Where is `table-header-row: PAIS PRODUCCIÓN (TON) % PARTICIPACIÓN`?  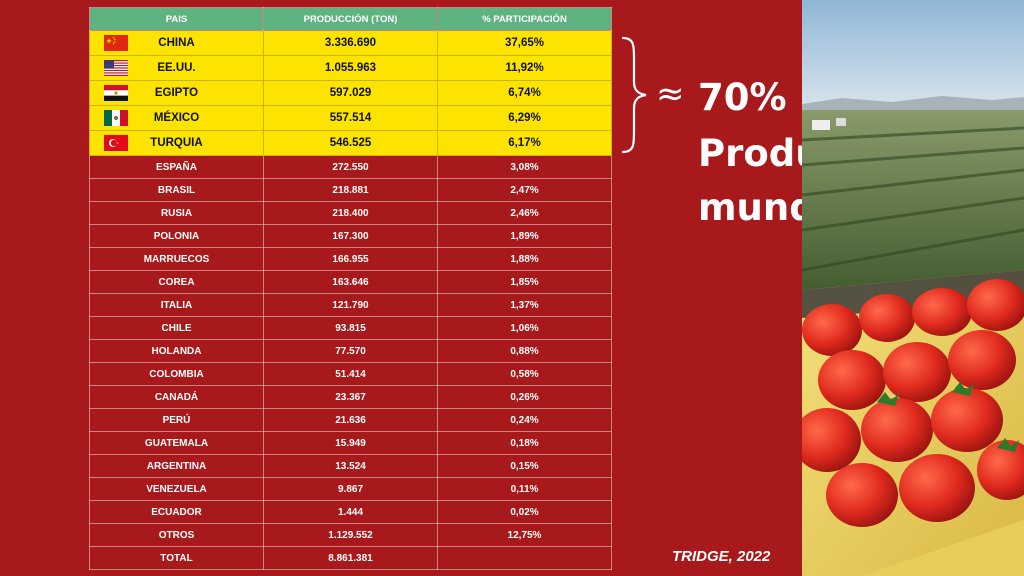 table-header-row: PAIS PRODUCCIÓN (TON) % PARTICIPACIÓN is located at coordinates (350, 19).